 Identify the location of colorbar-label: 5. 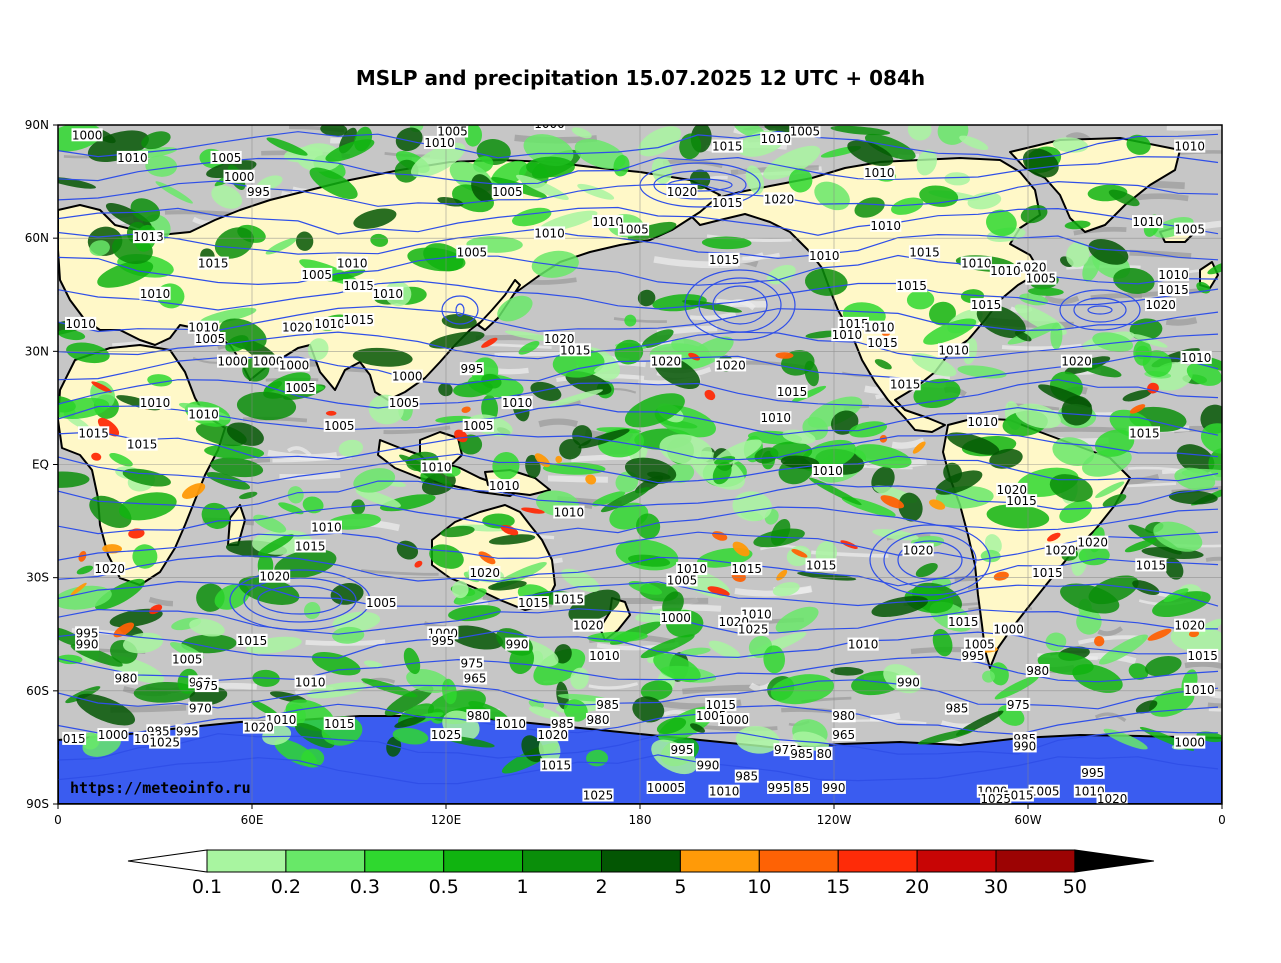
(680, 887).